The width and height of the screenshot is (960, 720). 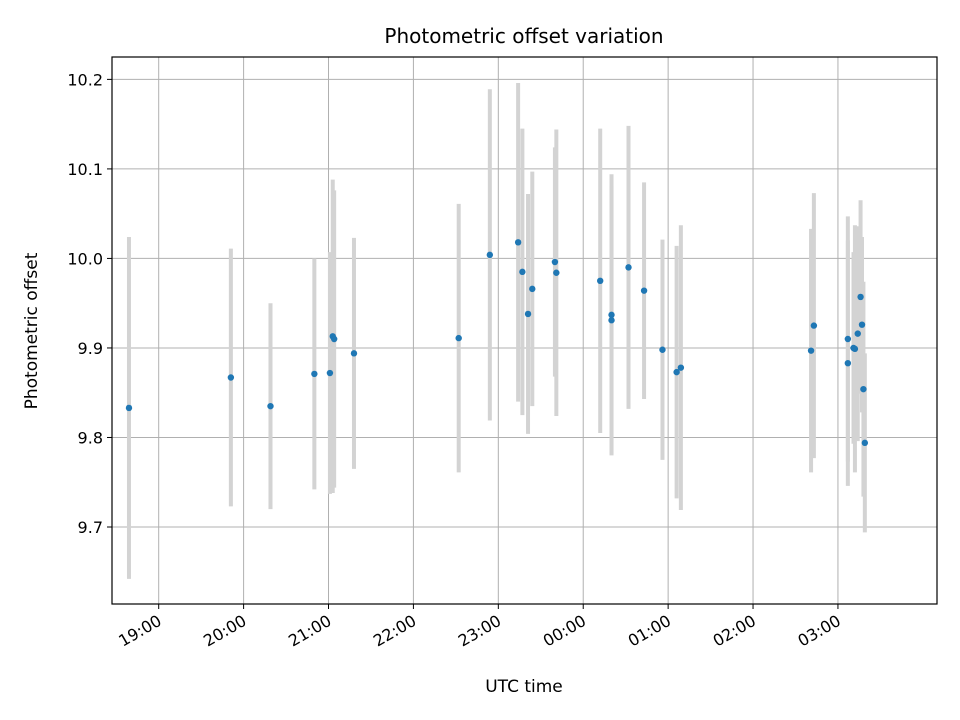 What do you see at coordinates (90, 527) in the screenshot?
I see `y-tick-label: 9.7` at bounding box center [90, 527].